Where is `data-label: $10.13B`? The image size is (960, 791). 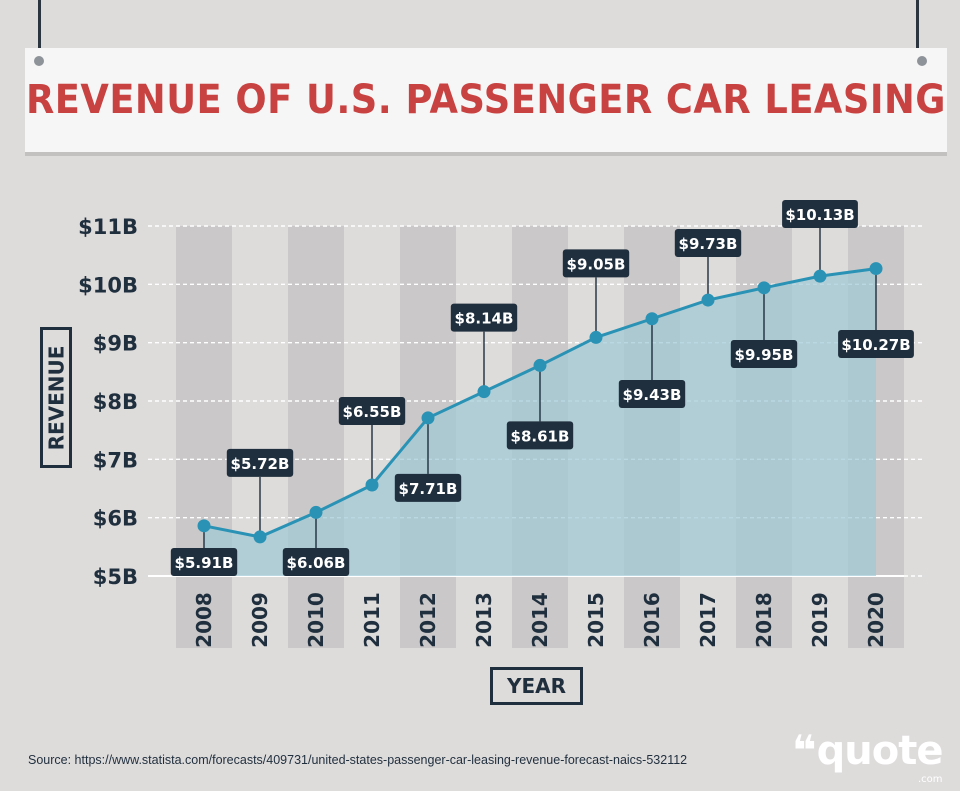
data-label: $10.13B is located at coordinates (819, 215).